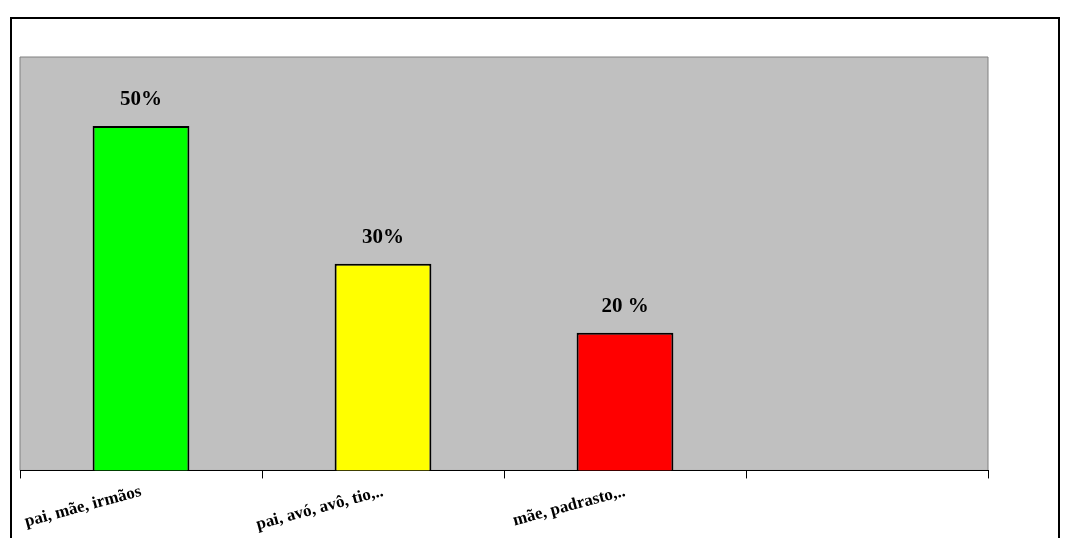 Image resolution: width=1069 pixels, height=538 pixels. What do you see at coordinates (319, 507) in the screenshot?
I see `x-tick-label: pai, avó, avô, tio,..` at bounding box center [319, 507].